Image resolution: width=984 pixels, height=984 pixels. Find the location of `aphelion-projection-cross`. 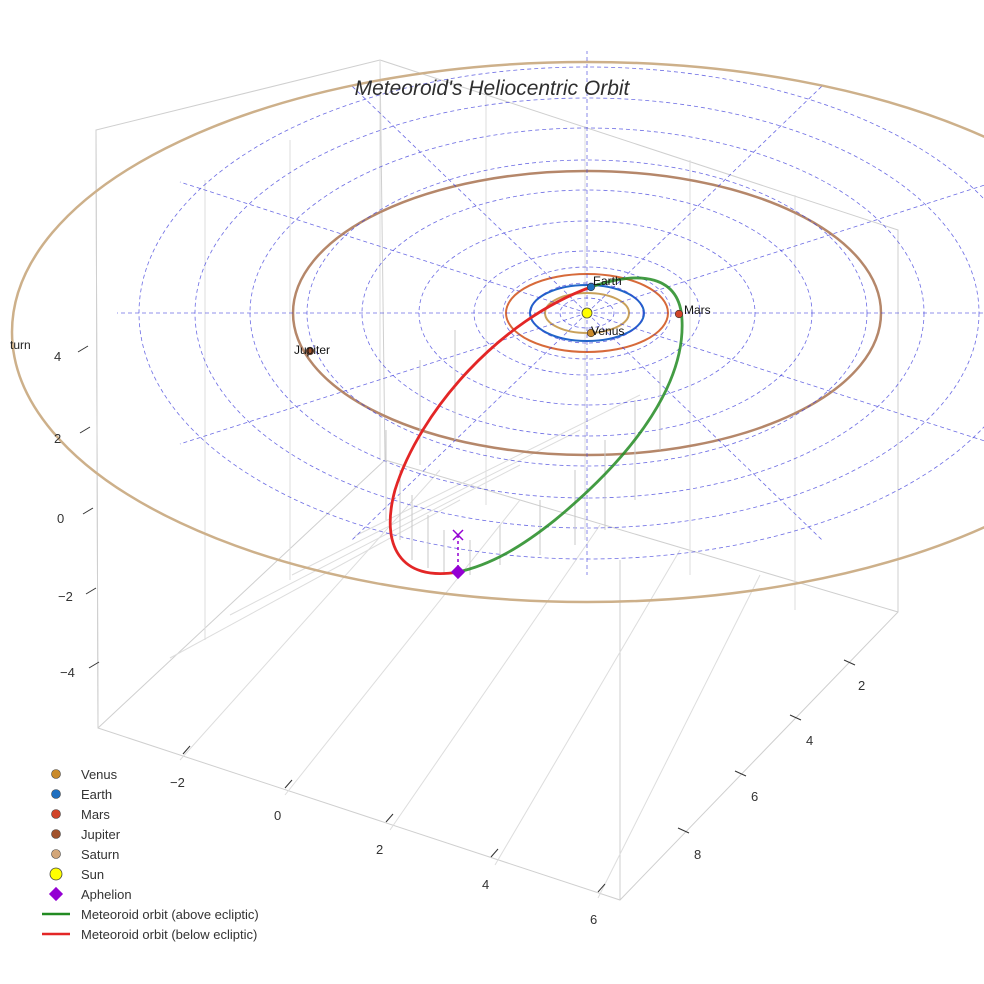

aphelion-projection-cross is located at coordinates (458, 535).